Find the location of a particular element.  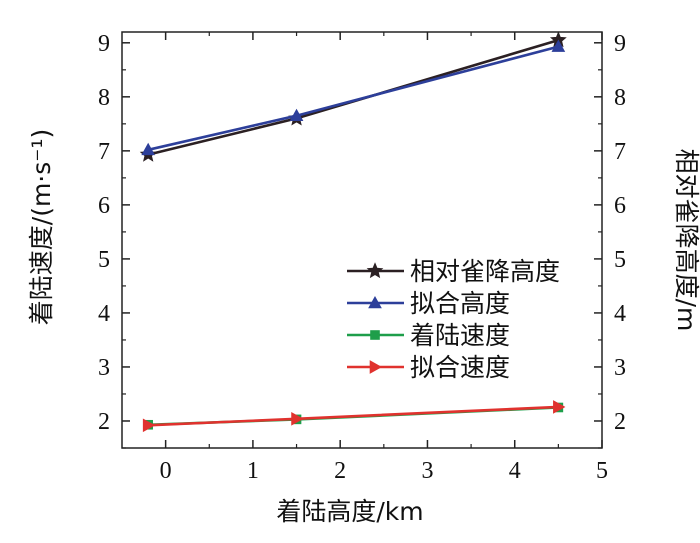

legend-item-3: 着陆速度 is located at coordinates (428, 335).